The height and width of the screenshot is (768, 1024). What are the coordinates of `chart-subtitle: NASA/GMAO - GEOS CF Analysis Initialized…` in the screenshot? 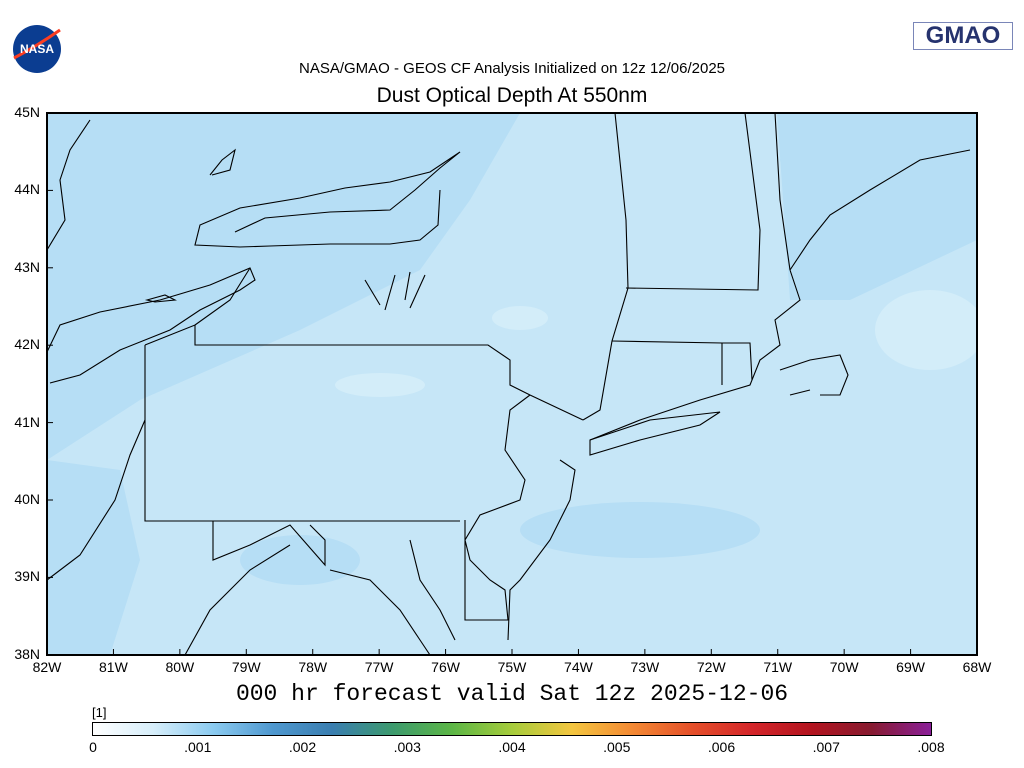 It's located at (512, 68).